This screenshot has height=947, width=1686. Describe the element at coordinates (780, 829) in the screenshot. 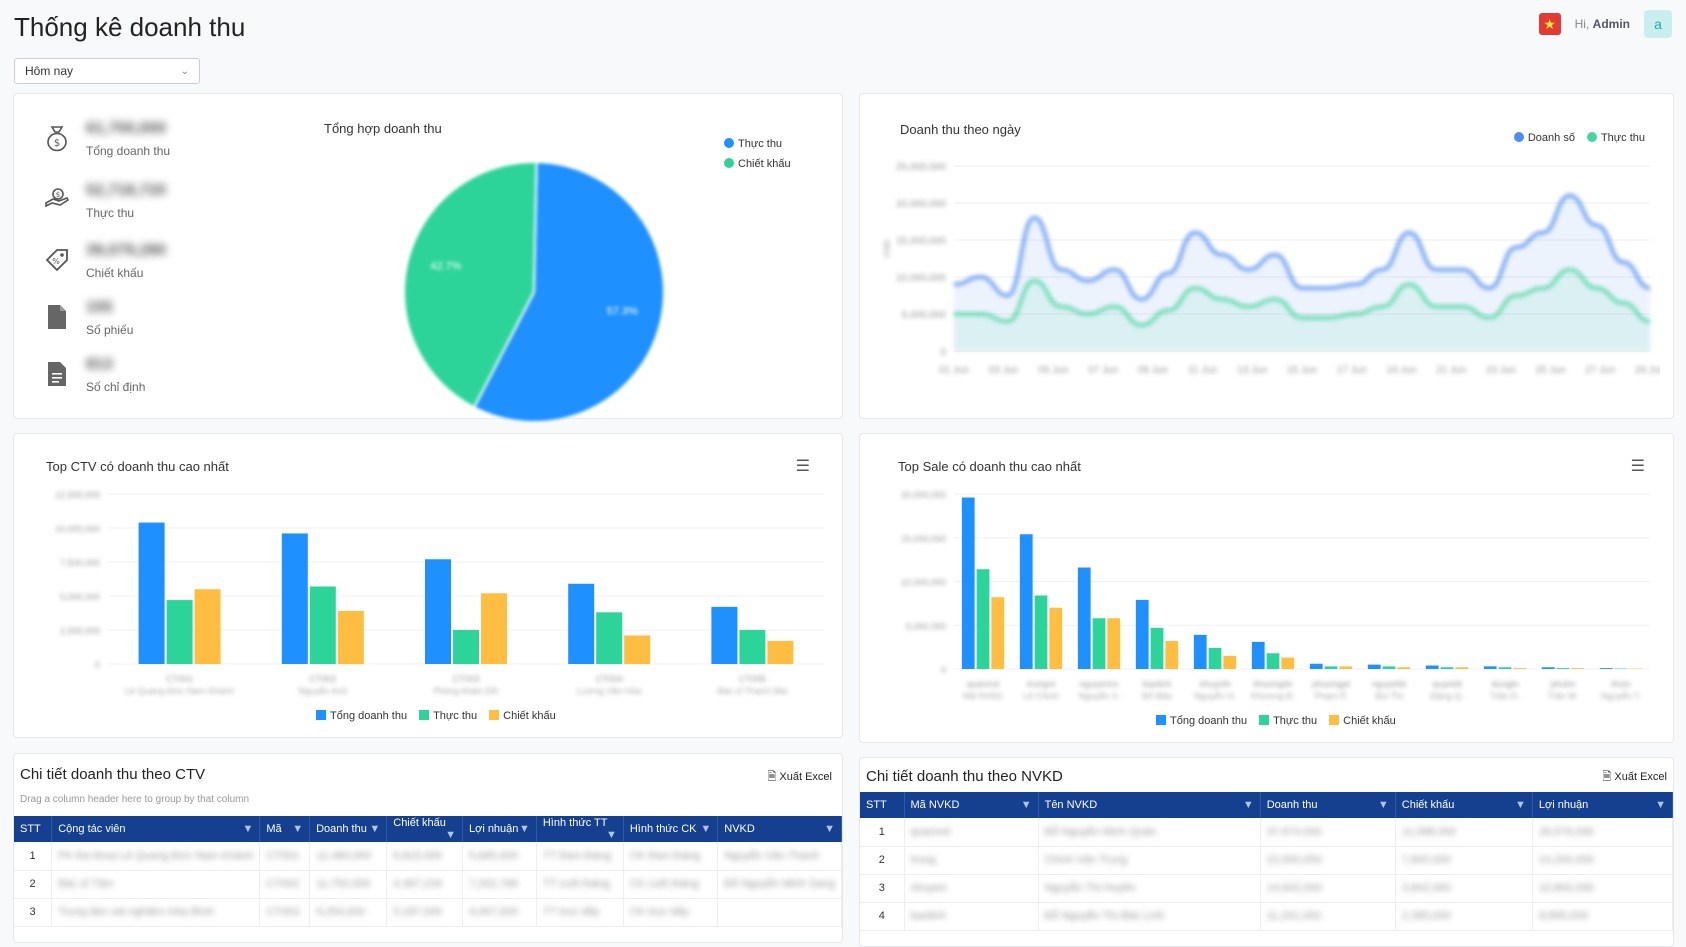

I see `column-header: NVKD▼` at that location.